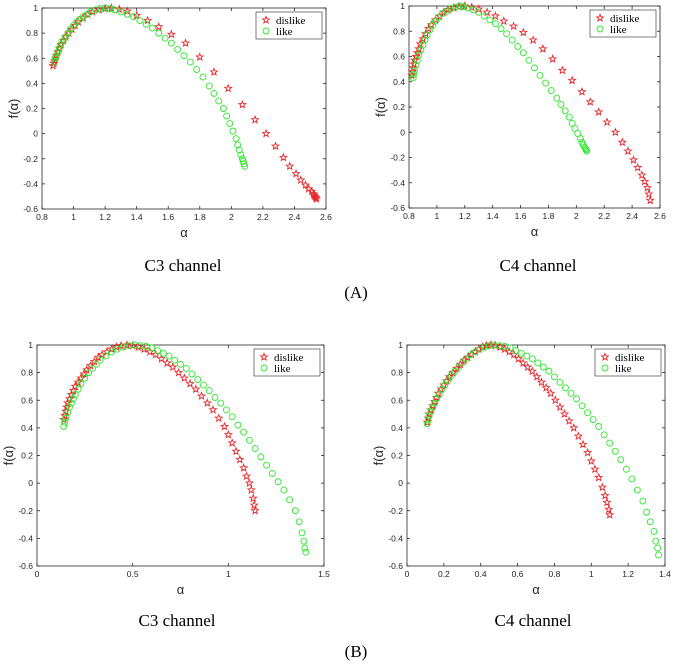  Describe the element at coordinates (177, 620) in the screenshot. I see `caption-b-c3: C3 channel` at that location.